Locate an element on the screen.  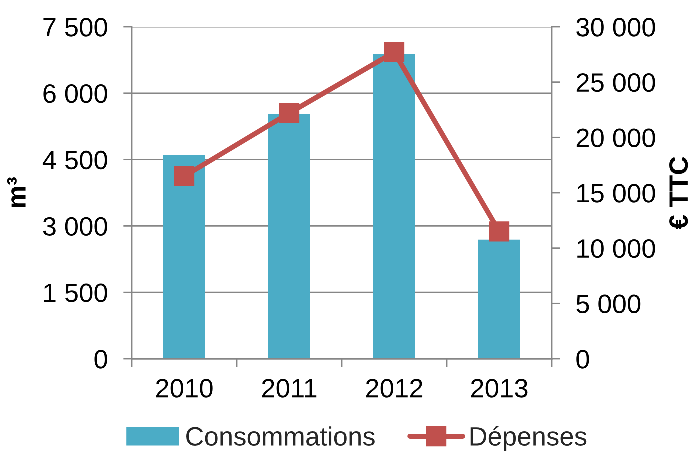
y-tick-label: 1 500 is located at coordinates (76, 293).